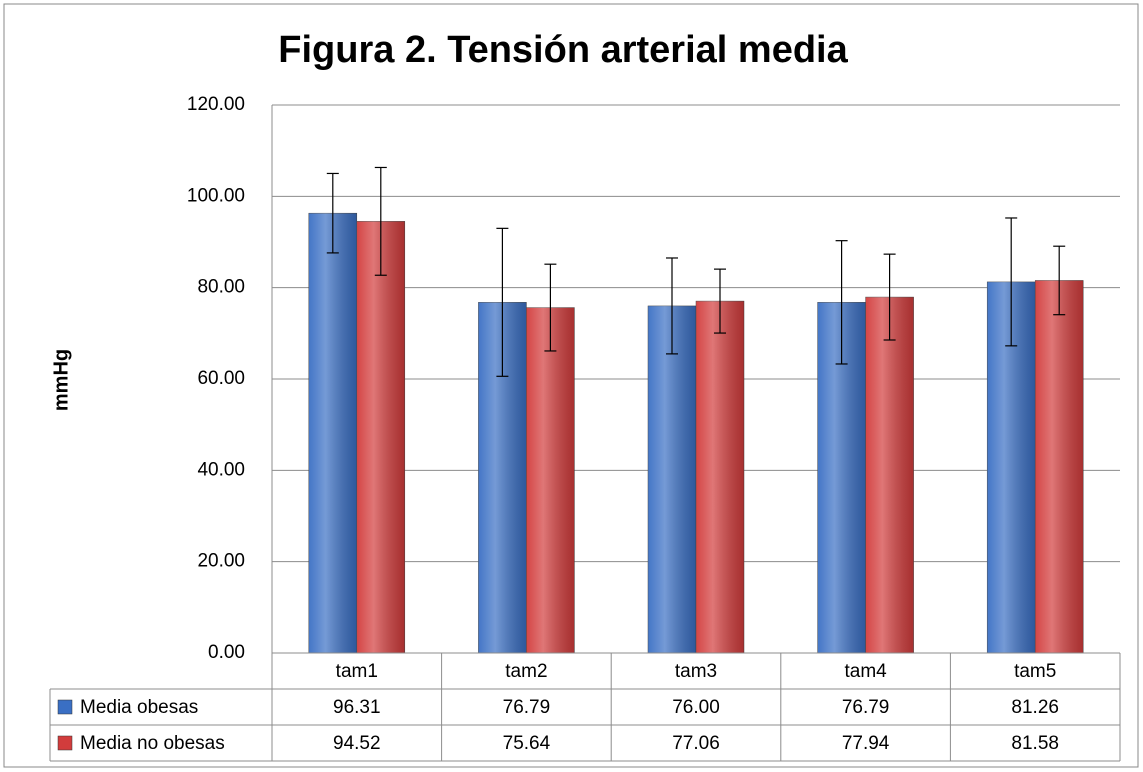 This screenshot has width=1143, height=772. I want to click on y-axis-title: mmHg, so click(61, 380).